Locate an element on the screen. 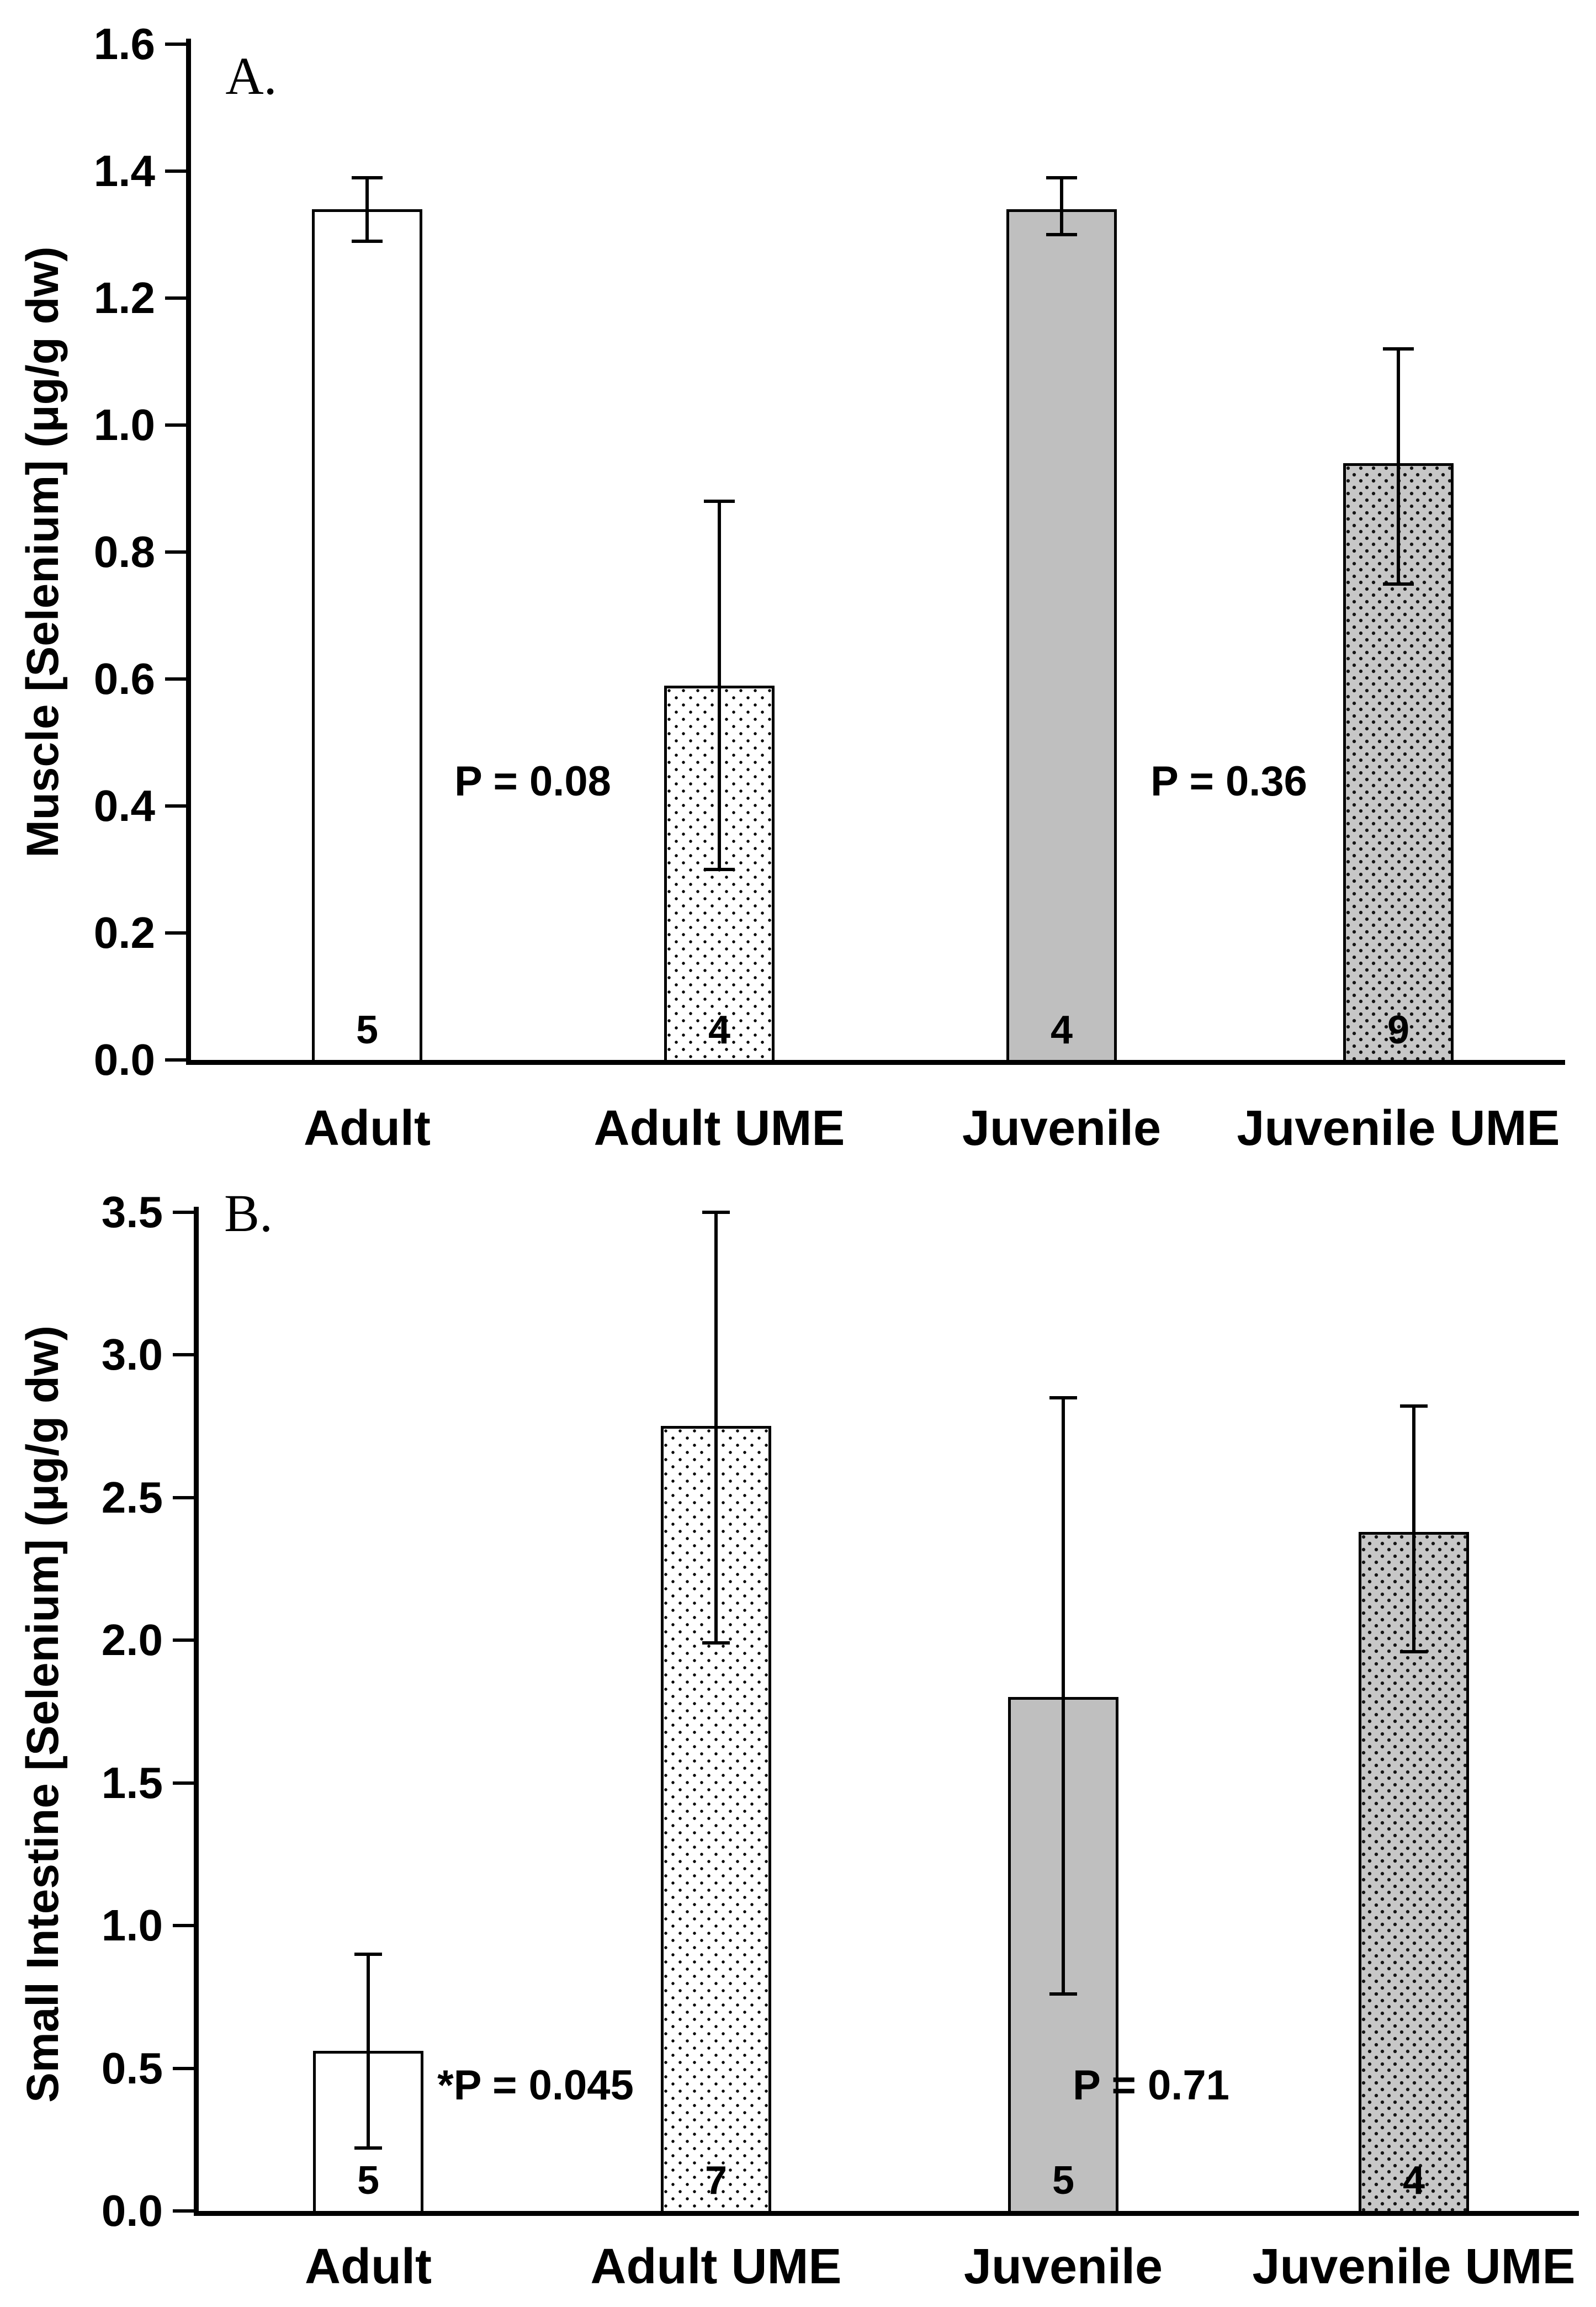  panel-a-category-label: Adult is located at coordinates (367, 1128).